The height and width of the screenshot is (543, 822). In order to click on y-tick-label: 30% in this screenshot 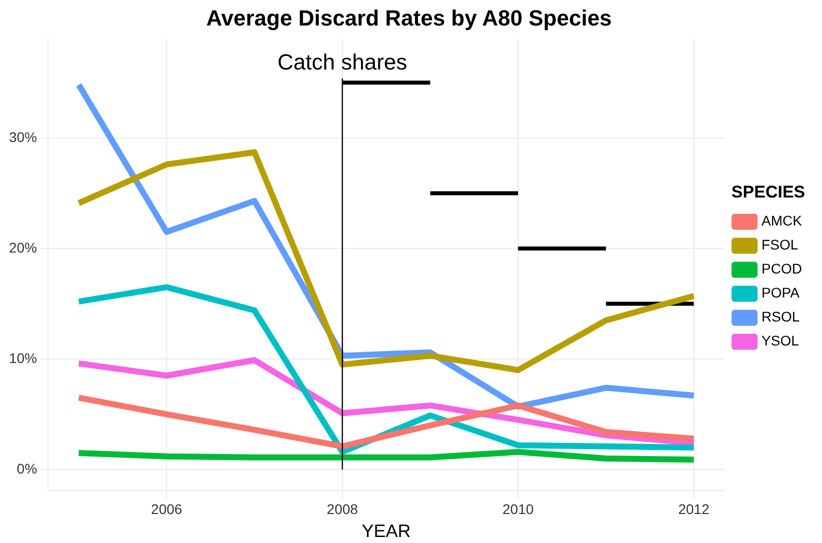, I will do `click(23, 136)`.